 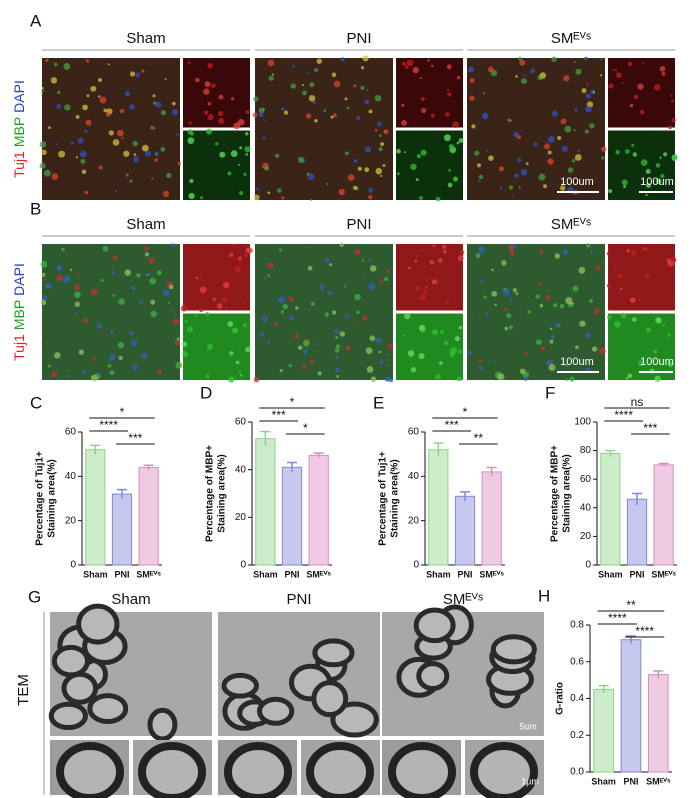 I want to click on scale-bar-label: 100um, so click(x=577, y=182).